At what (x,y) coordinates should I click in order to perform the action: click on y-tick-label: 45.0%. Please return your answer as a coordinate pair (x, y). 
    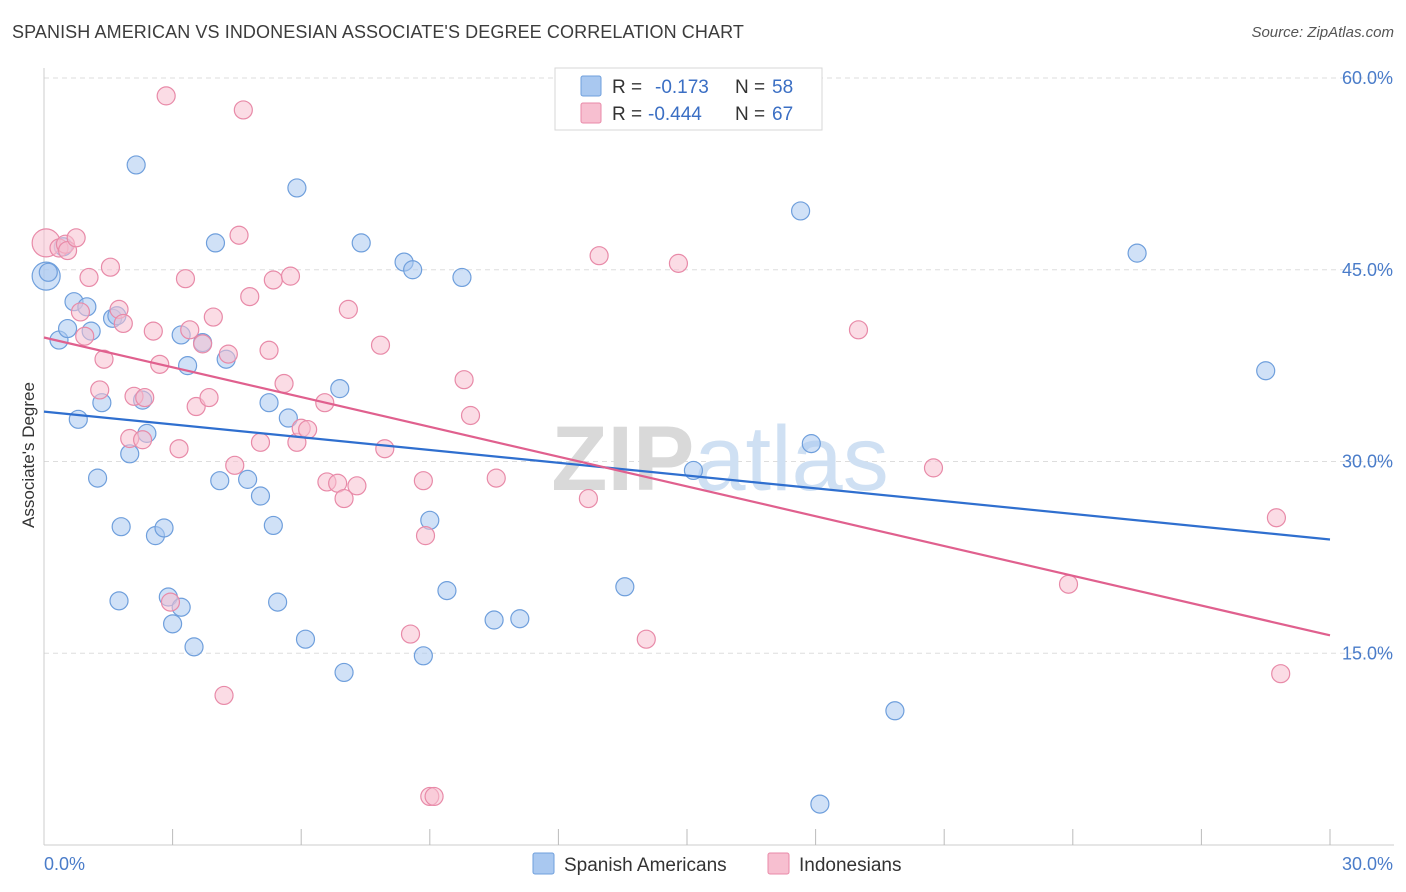
    Looking at the image, I should click on (1367, 270).